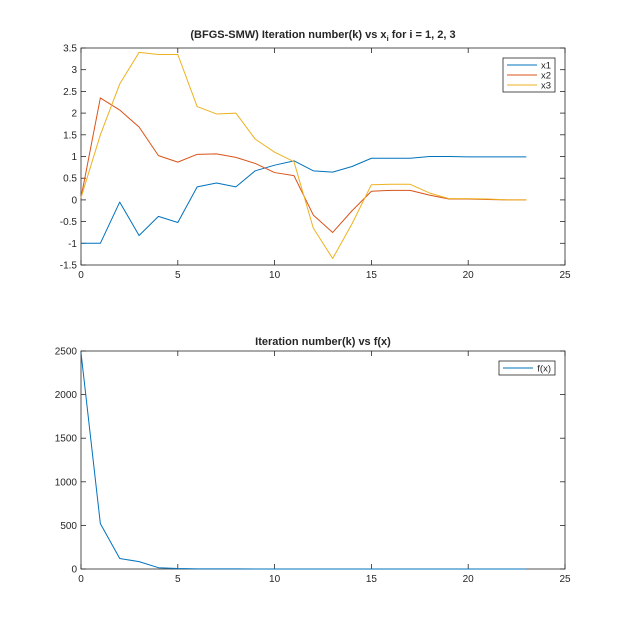 This screenshot has width=624, height=640. I want to click on legend-label: x2, so click(546, 76).